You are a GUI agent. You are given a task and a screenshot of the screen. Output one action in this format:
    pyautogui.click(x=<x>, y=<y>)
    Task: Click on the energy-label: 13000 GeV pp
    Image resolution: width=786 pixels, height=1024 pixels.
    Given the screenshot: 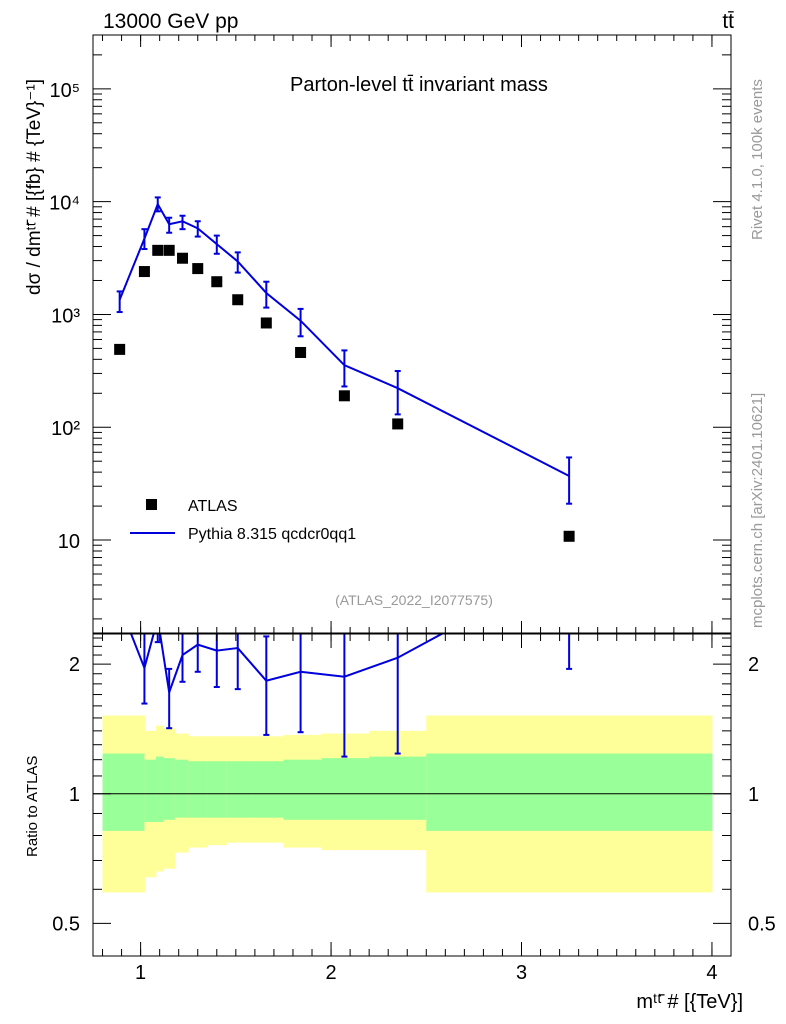 What is the action you would take?
    pyautogui.click(x=170, y=21)
    